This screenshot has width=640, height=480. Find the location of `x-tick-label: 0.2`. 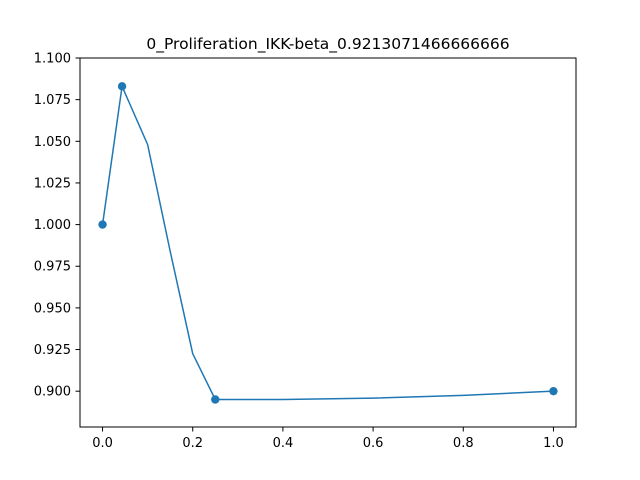

x-tick-label: 0.2 is located at coordinates (192, 443).